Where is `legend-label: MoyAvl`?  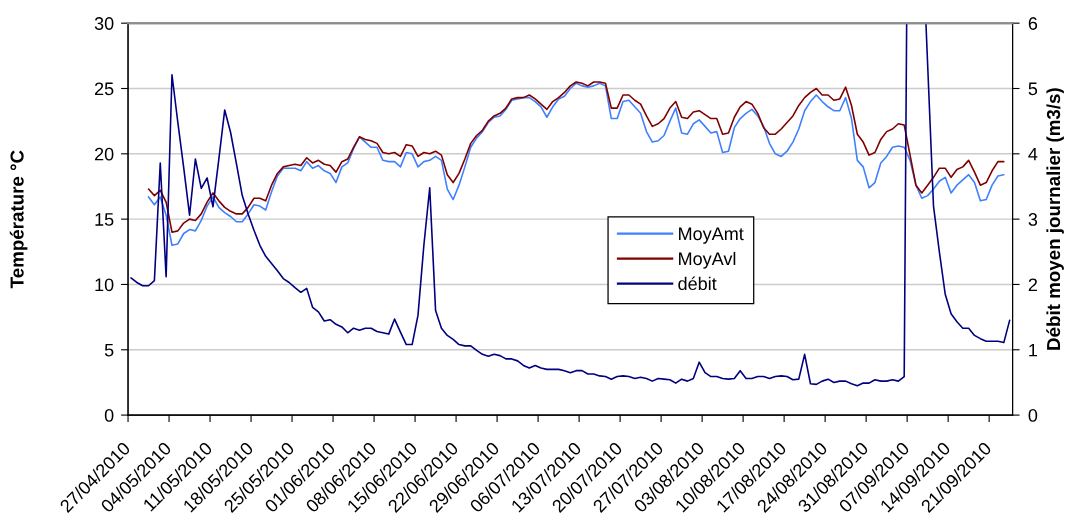
legend-label: MoyAvl is located at coordinates (707, 260).